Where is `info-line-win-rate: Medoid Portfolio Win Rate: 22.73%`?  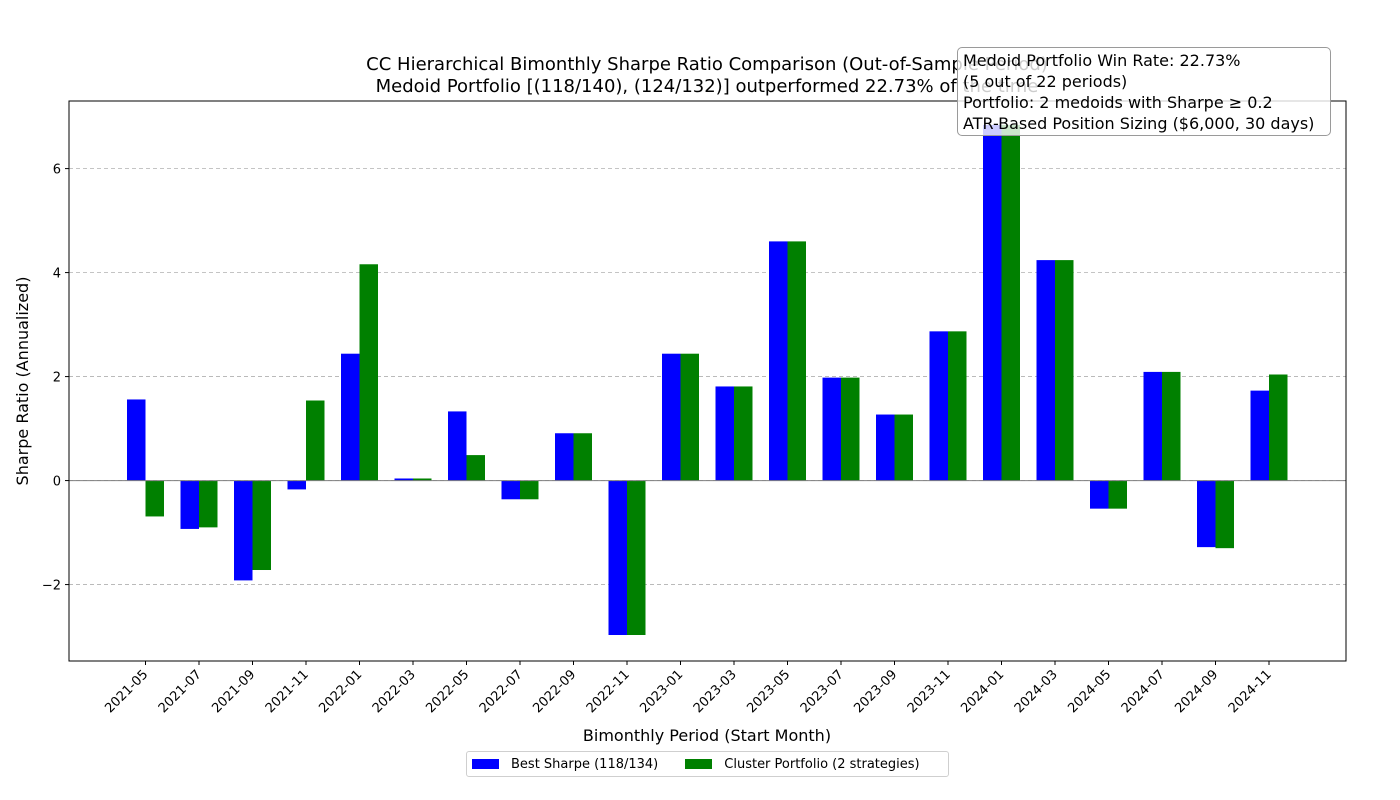 info-line-win-rate: Medoid Portfolio Win Rate: 22.73% is located at coordinates (1102, 60).